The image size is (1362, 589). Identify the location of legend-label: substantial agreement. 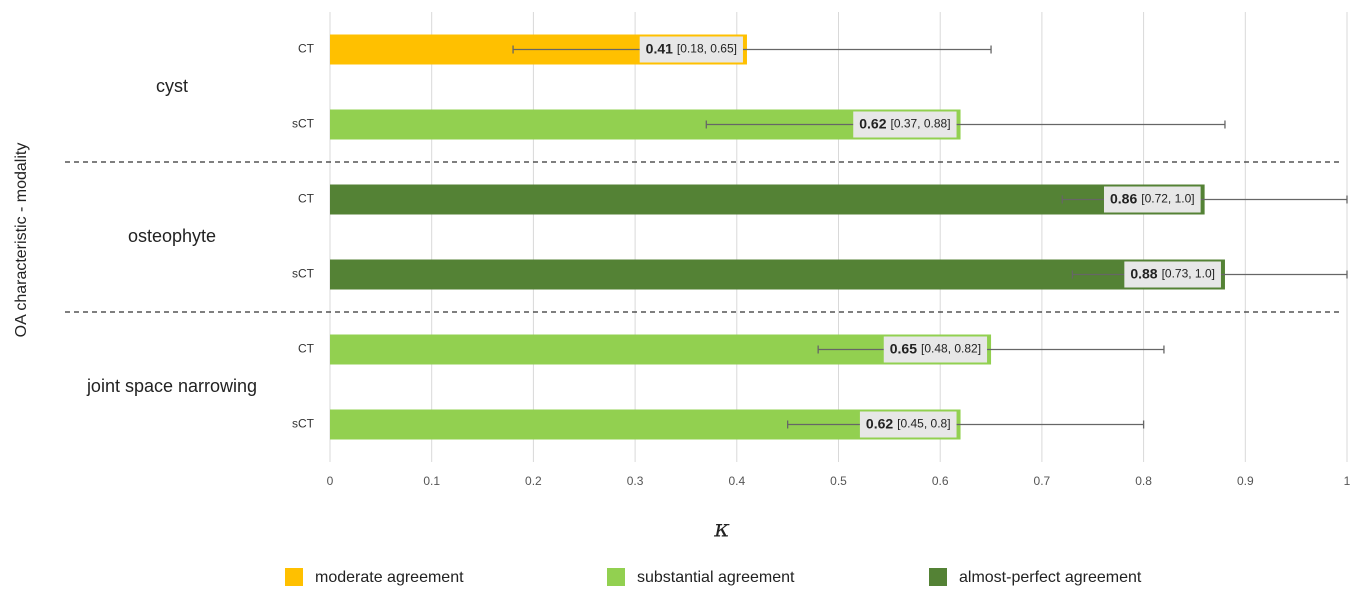
(716, 577).